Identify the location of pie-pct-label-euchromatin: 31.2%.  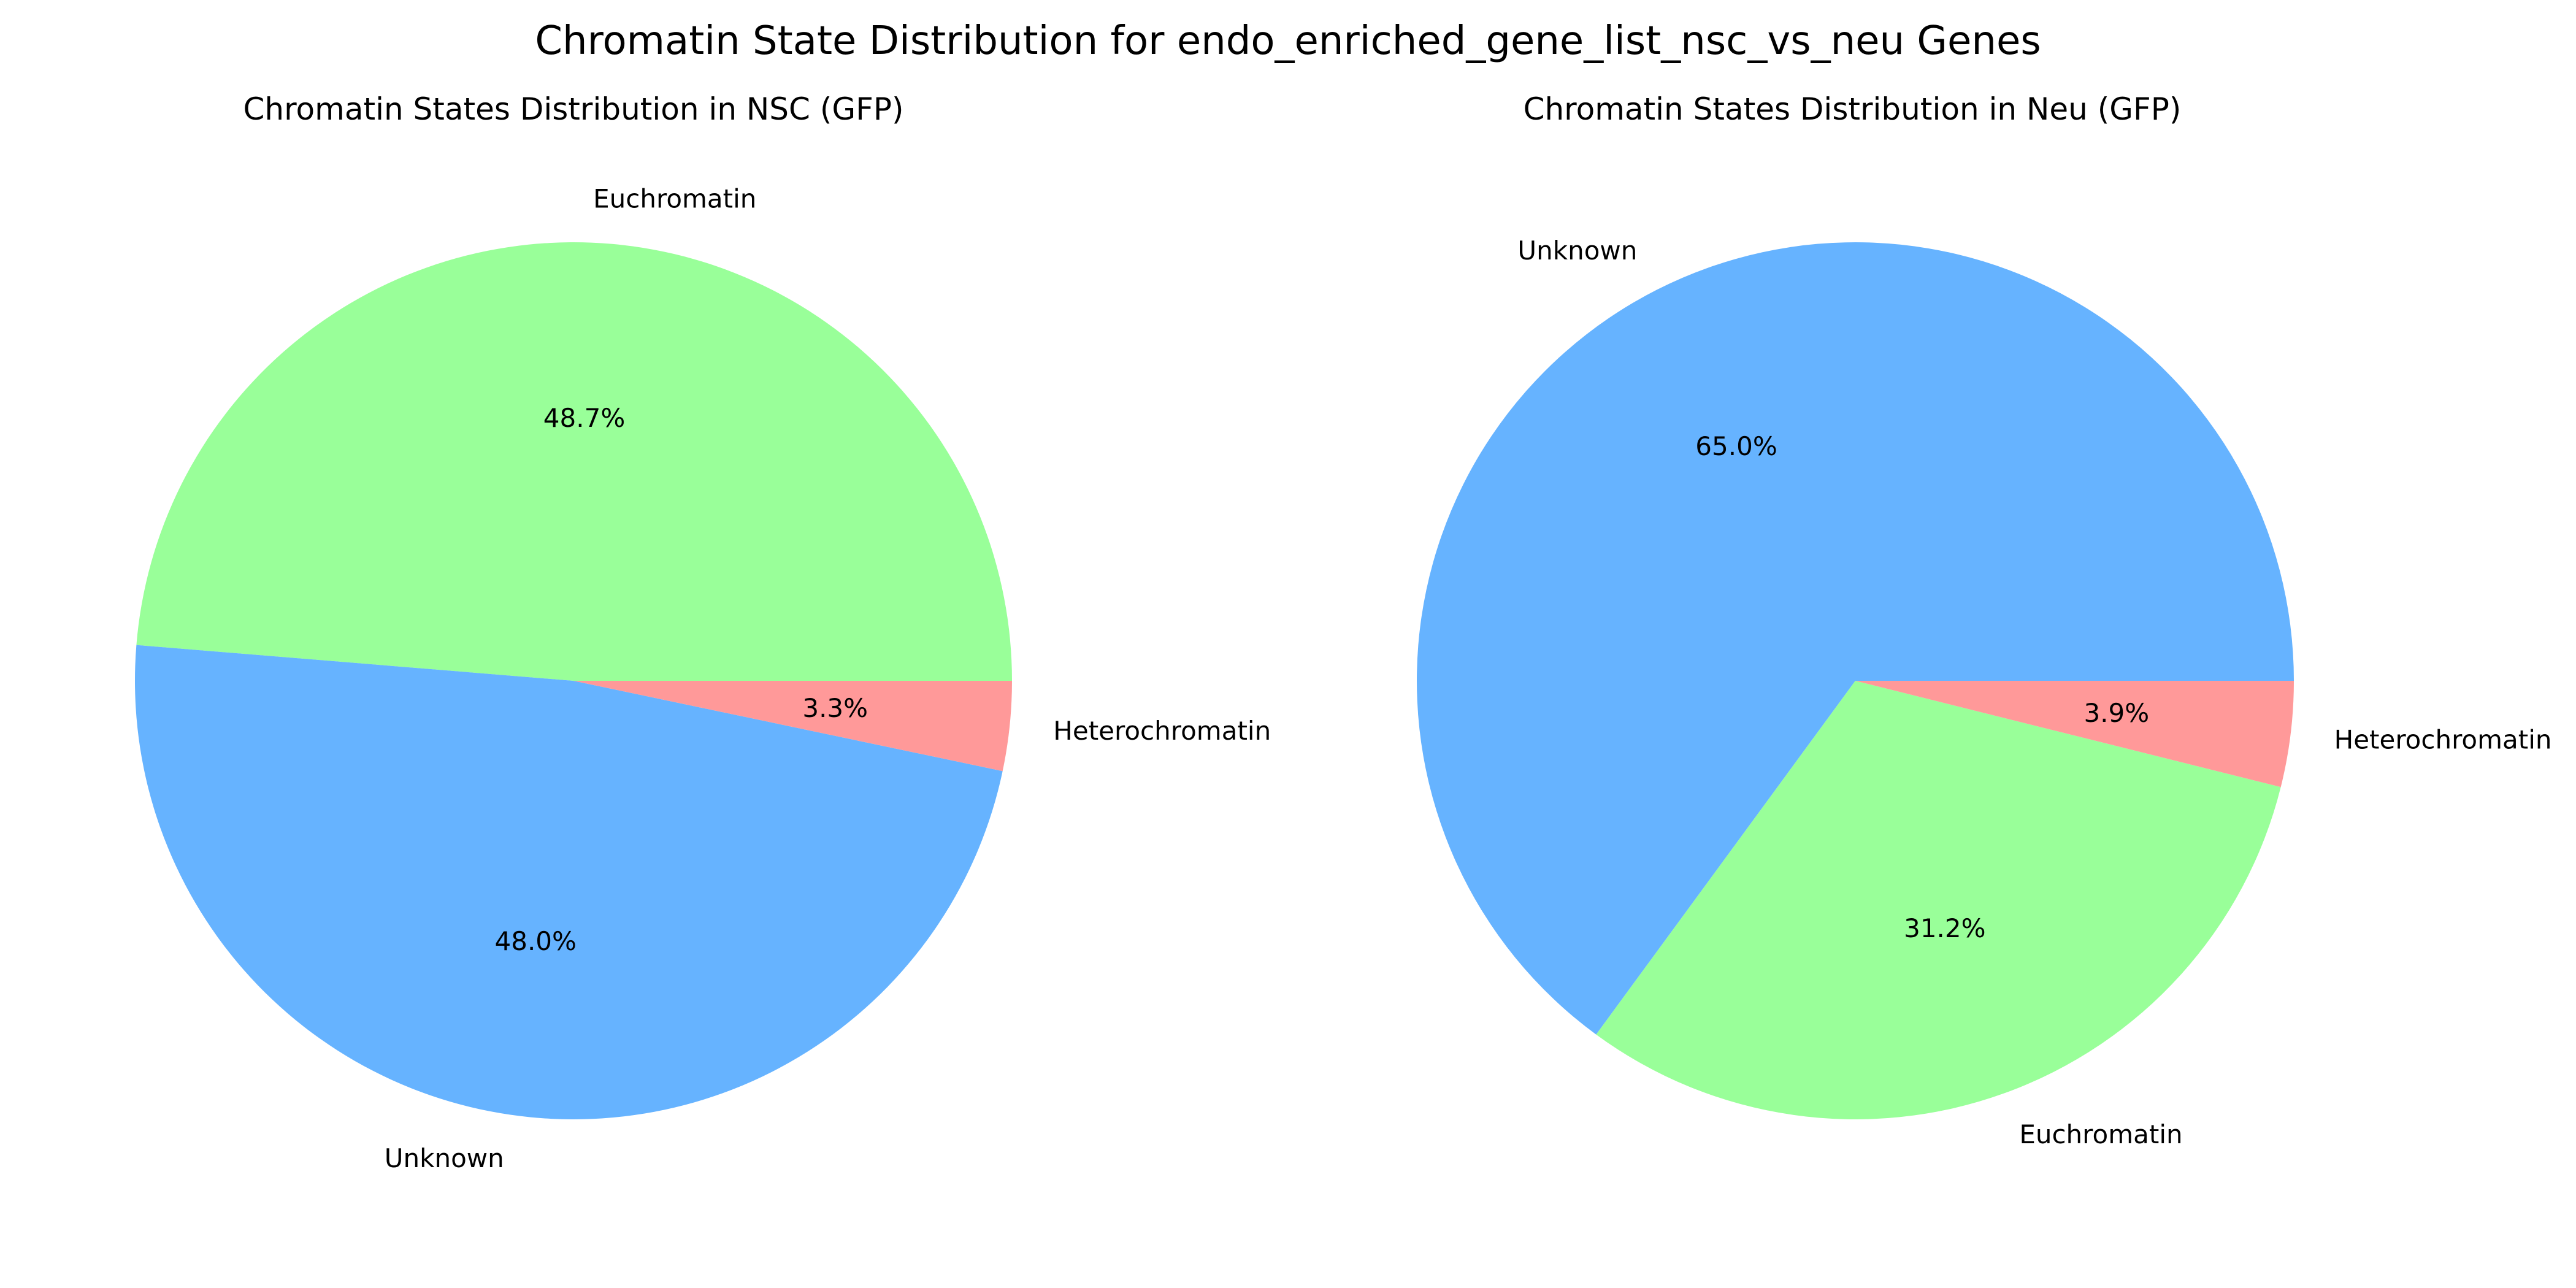
(1944, 928).